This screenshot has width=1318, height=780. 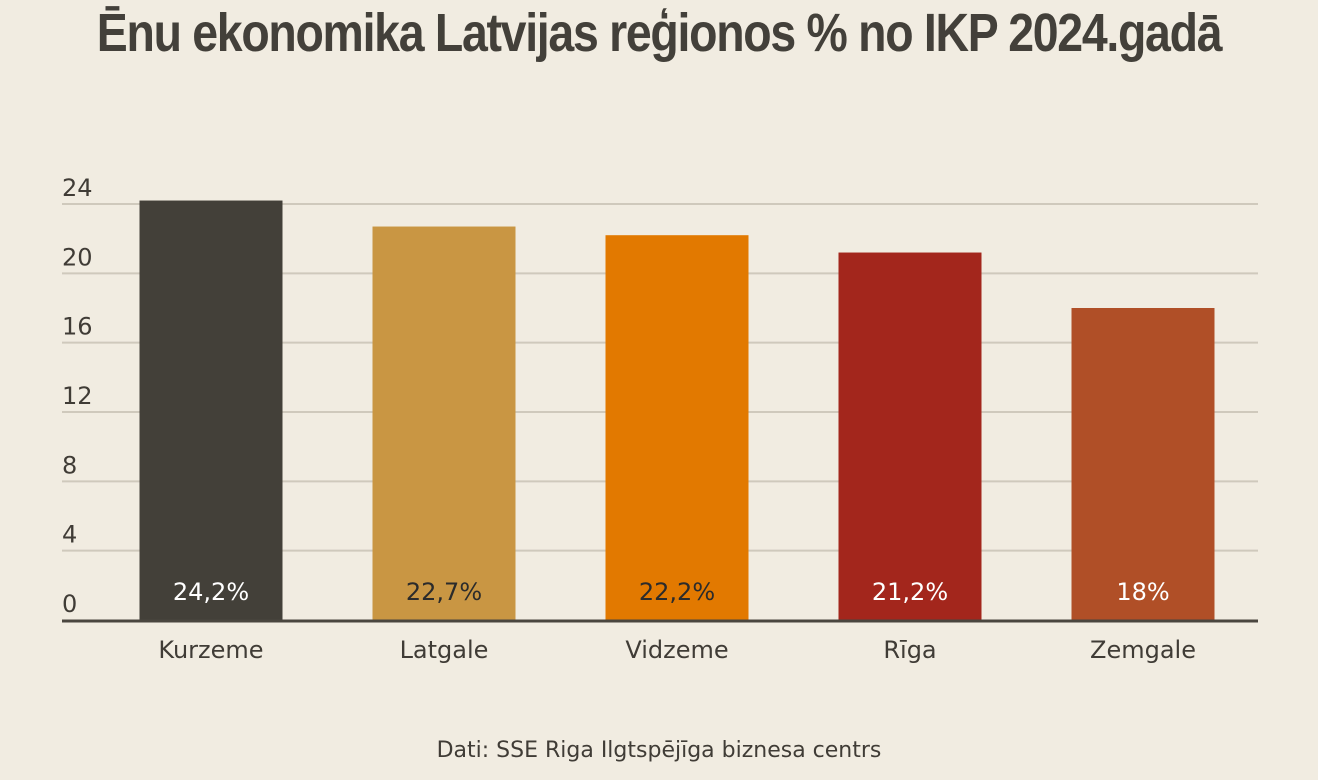 I want to click on data-label: 18%, so click(x=1142, y=592).